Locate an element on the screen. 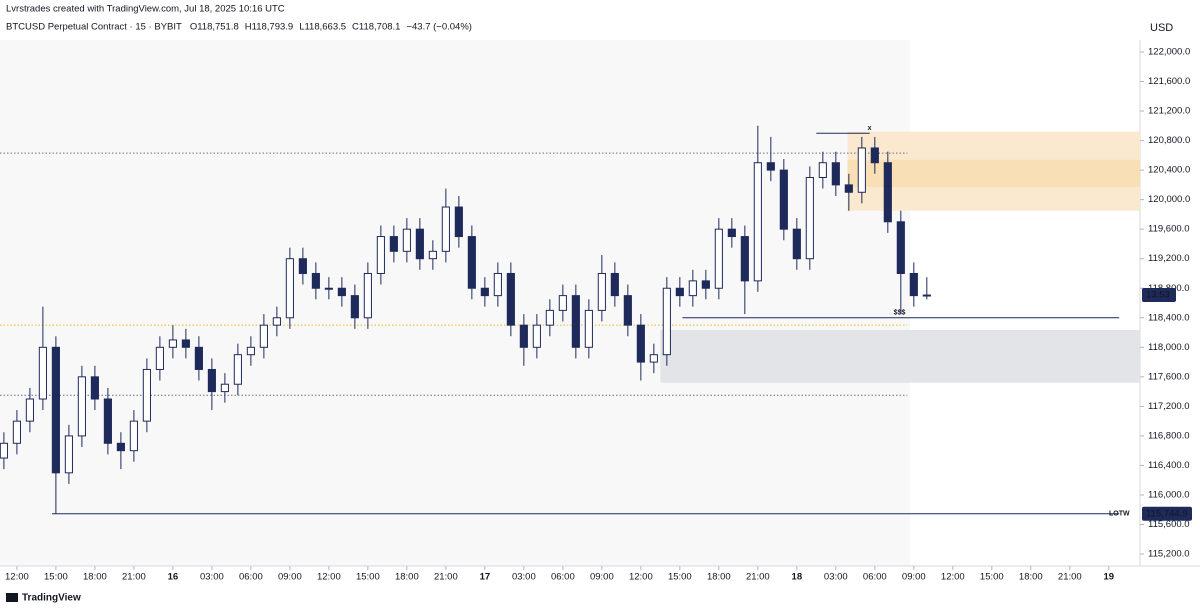 This screenshot has height=609, width=1200. level-label: LOTW is located at coordinates (1119, 514).